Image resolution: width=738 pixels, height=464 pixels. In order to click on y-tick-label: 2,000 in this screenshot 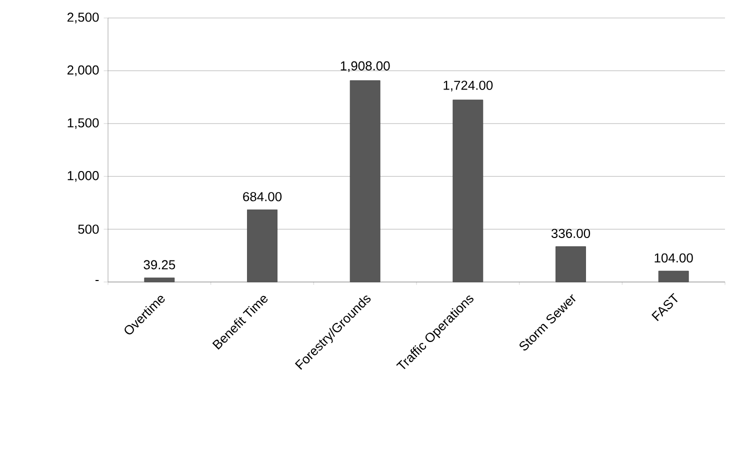, I will do `click(83, 70)`.